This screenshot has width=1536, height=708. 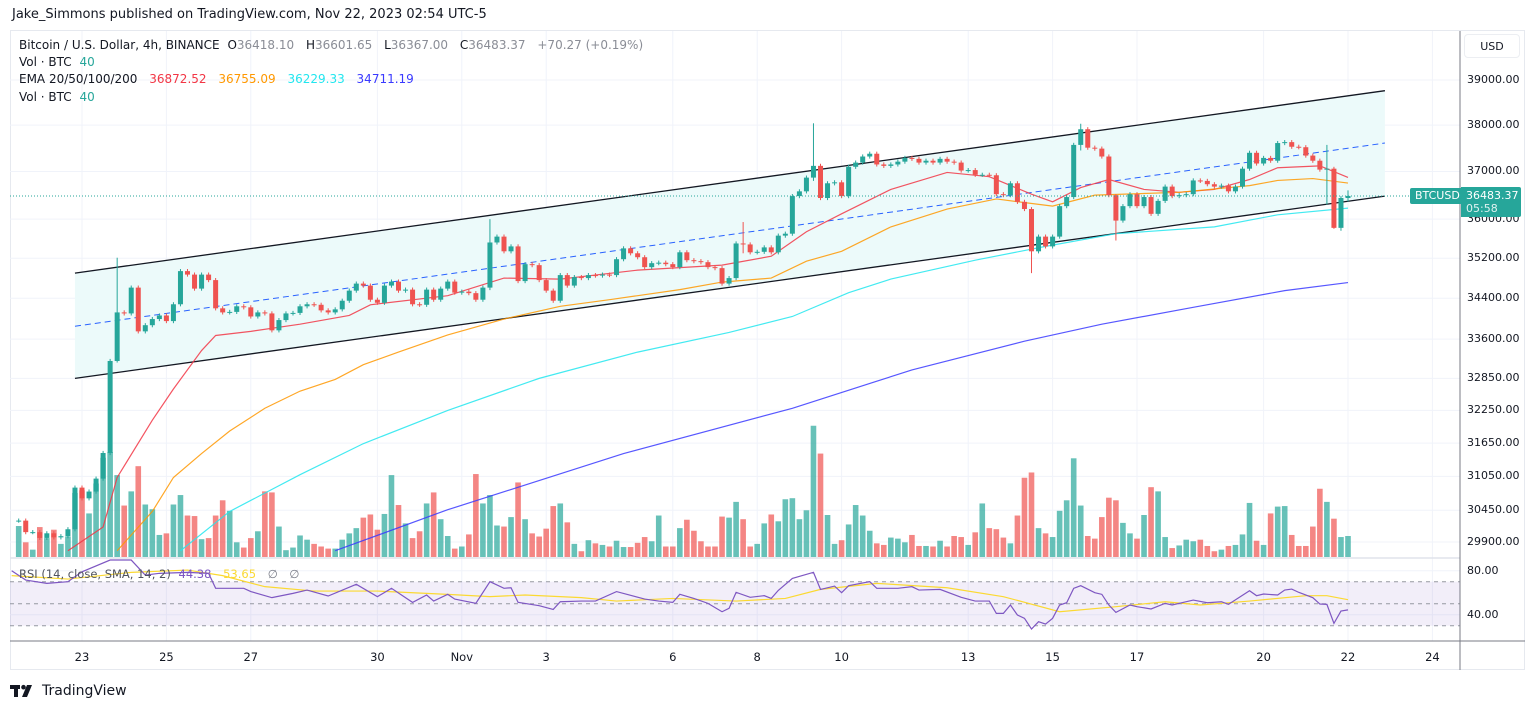 I want to click on legend-volume-row: Vol · BTC 40, so click(x=59, y=62).